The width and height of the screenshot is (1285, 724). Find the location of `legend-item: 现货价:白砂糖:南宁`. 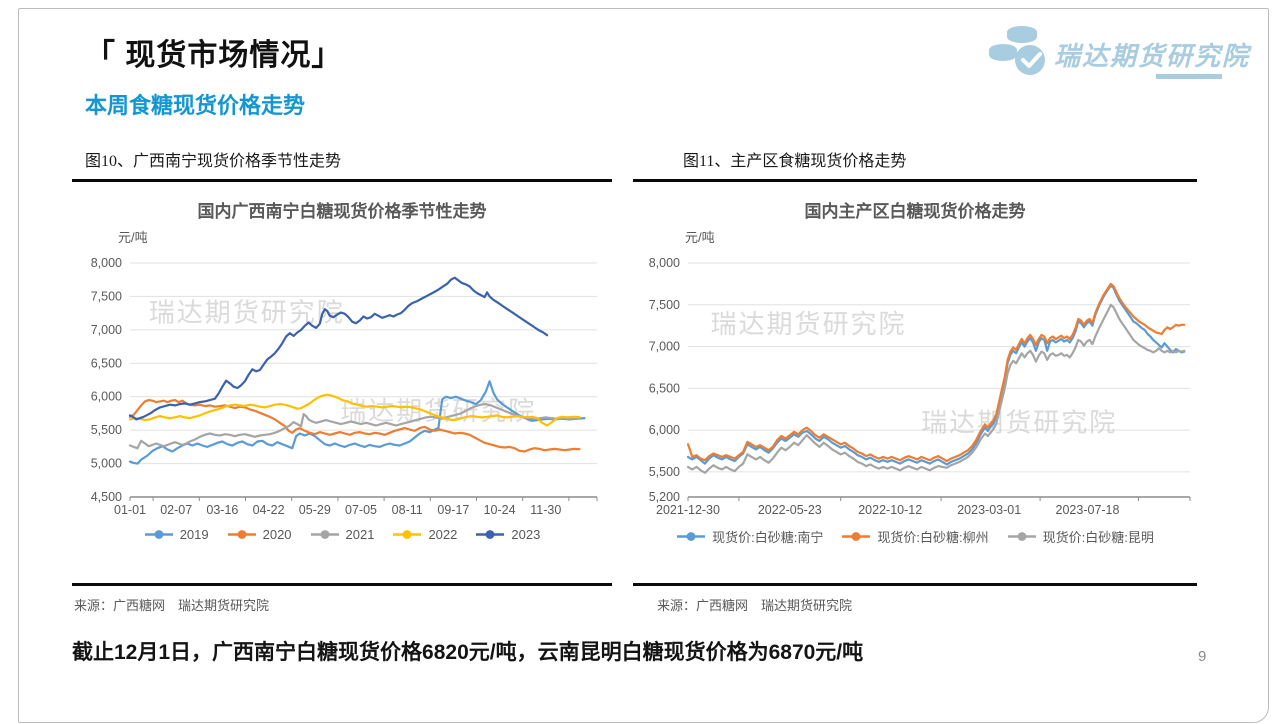

legend-item: 现货价:白砂糖:南宁 is located at coordinates (749, 536).